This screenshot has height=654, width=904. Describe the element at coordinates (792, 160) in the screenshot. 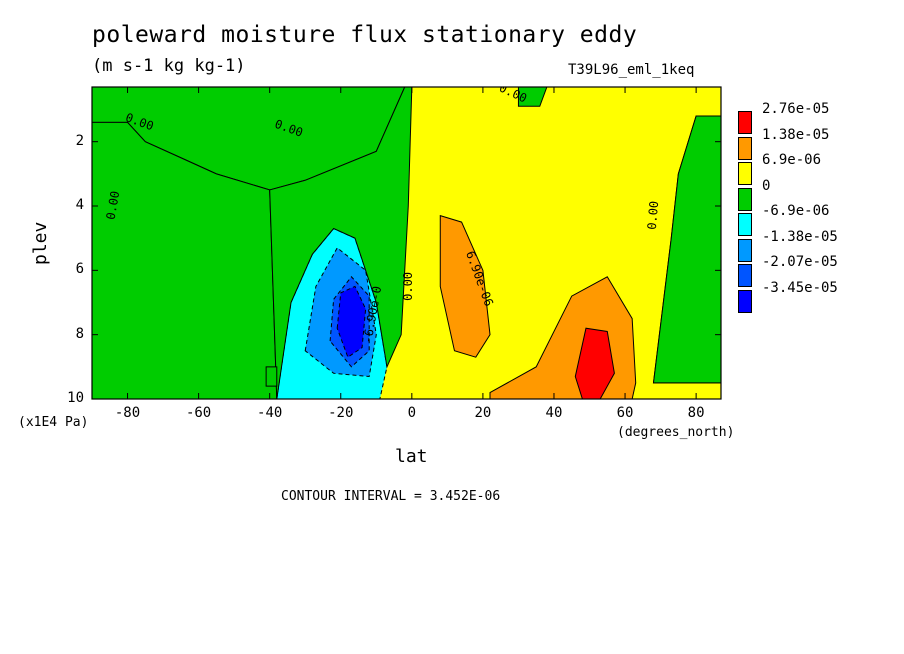

I see `legend-label: 6.9e-06` at that location.